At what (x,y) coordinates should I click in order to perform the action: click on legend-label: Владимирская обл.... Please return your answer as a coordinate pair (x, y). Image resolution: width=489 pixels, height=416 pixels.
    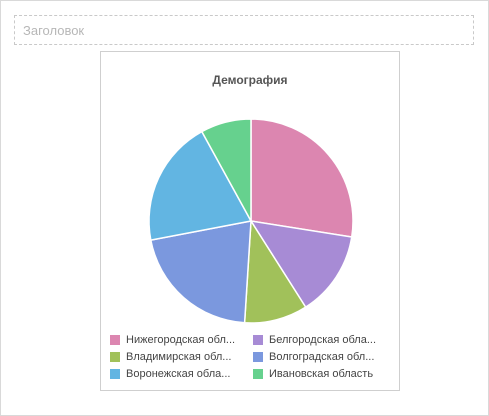
    Looking at the image, I should click on (179, 357).